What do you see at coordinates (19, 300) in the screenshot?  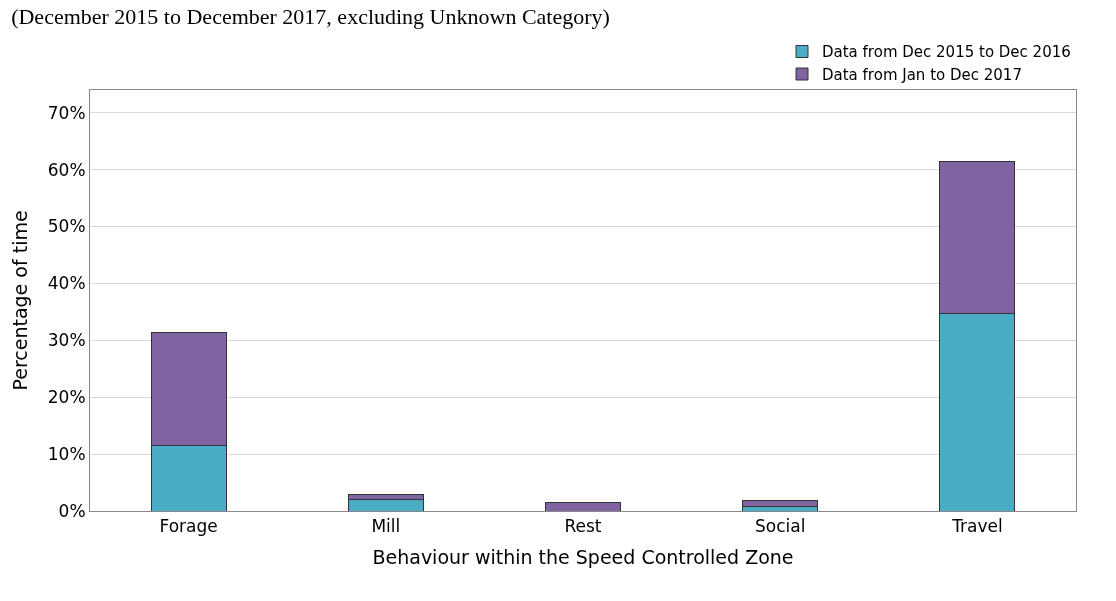 I see `y-axis-title: Percentage of time` at bounding box center [19, 300].